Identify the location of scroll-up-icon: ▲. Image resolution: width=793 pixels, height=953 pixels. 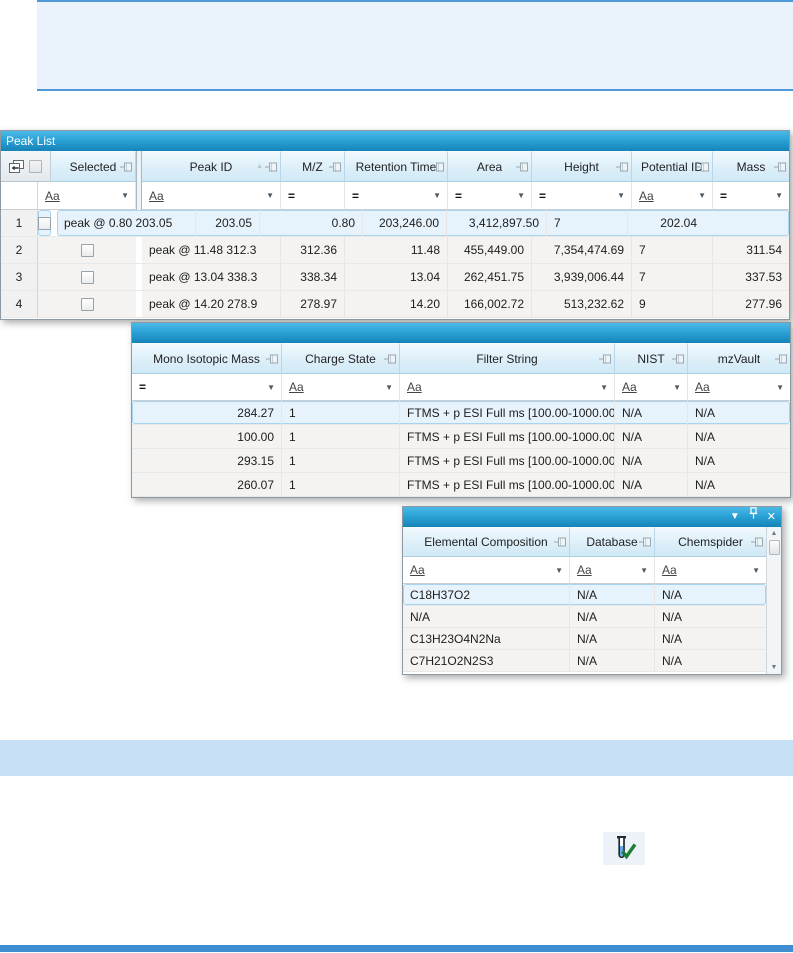
(774, 533).